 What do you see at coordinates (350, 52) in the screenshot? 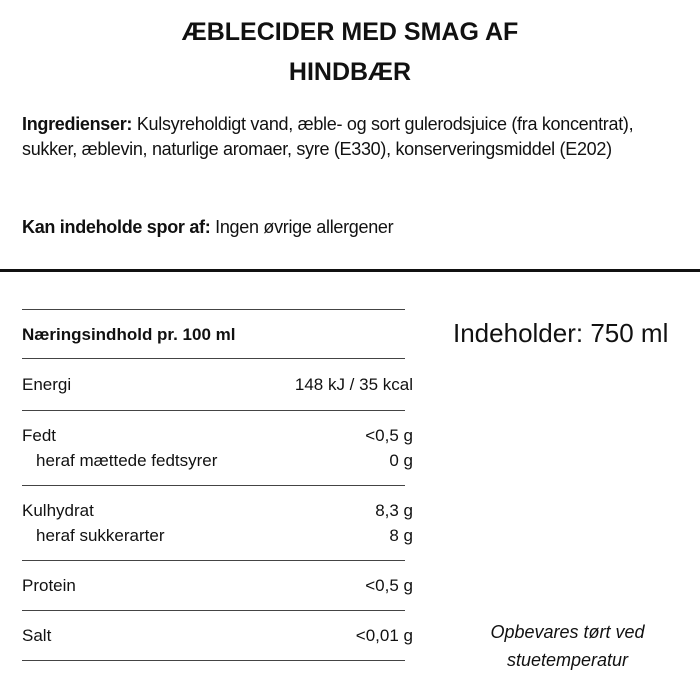
I see `product-title: ÆBLECIDER MED SMAG AF HINDBÆR` at bounding box center [350, 52].